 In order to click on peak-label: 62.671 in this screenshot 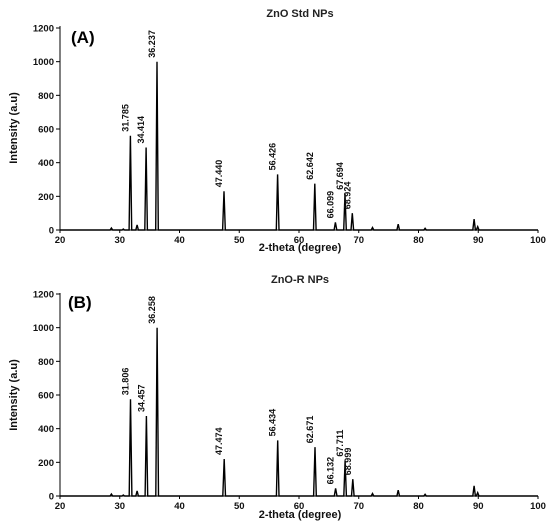, I will do `click(310, 430)`.